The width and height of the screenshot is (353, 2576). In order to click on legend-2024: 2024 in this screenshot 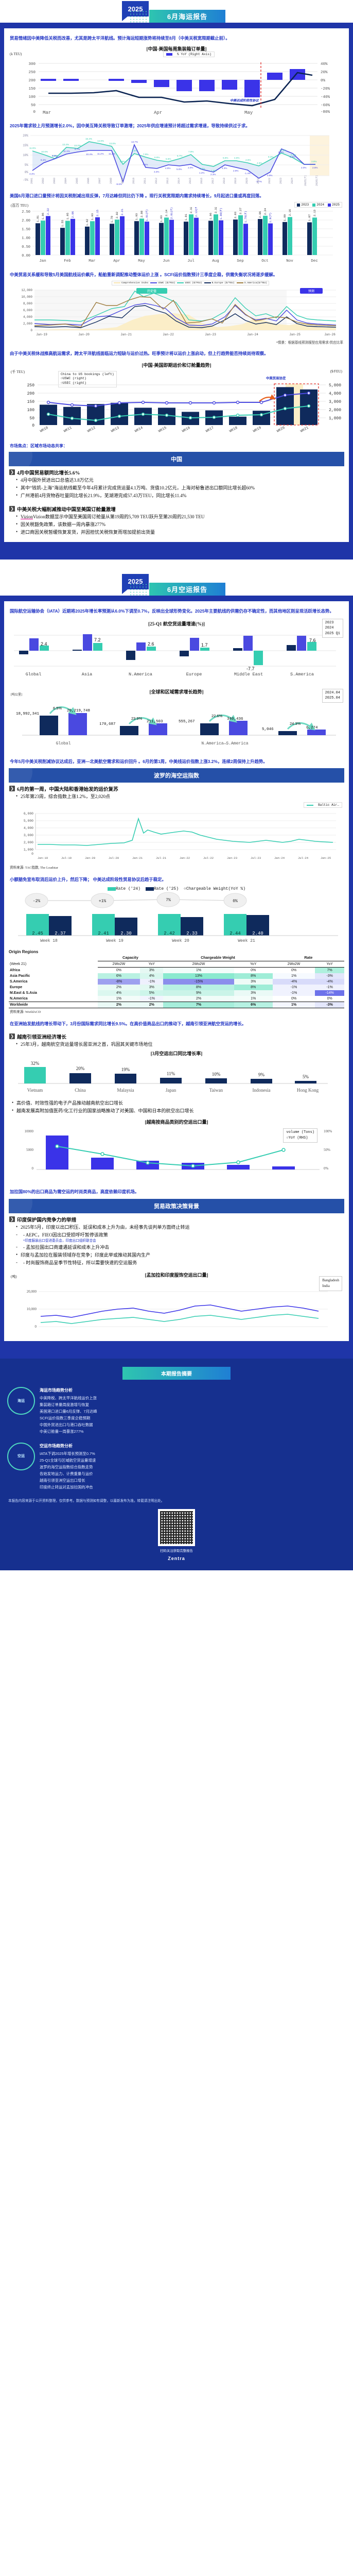, I will do `click(318, 205)`.